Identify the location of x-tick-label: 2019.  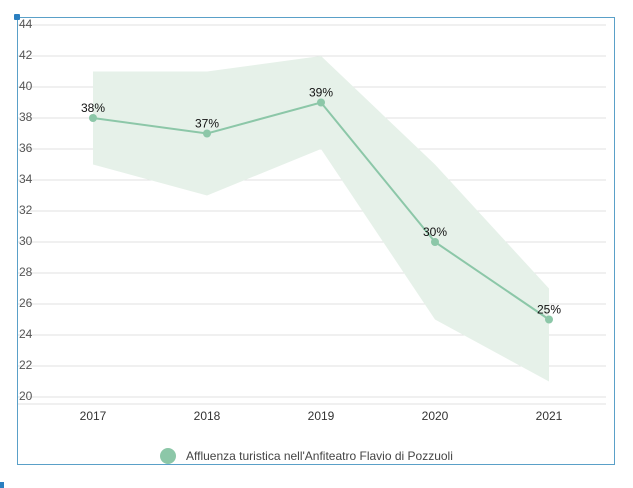
(321, 416).